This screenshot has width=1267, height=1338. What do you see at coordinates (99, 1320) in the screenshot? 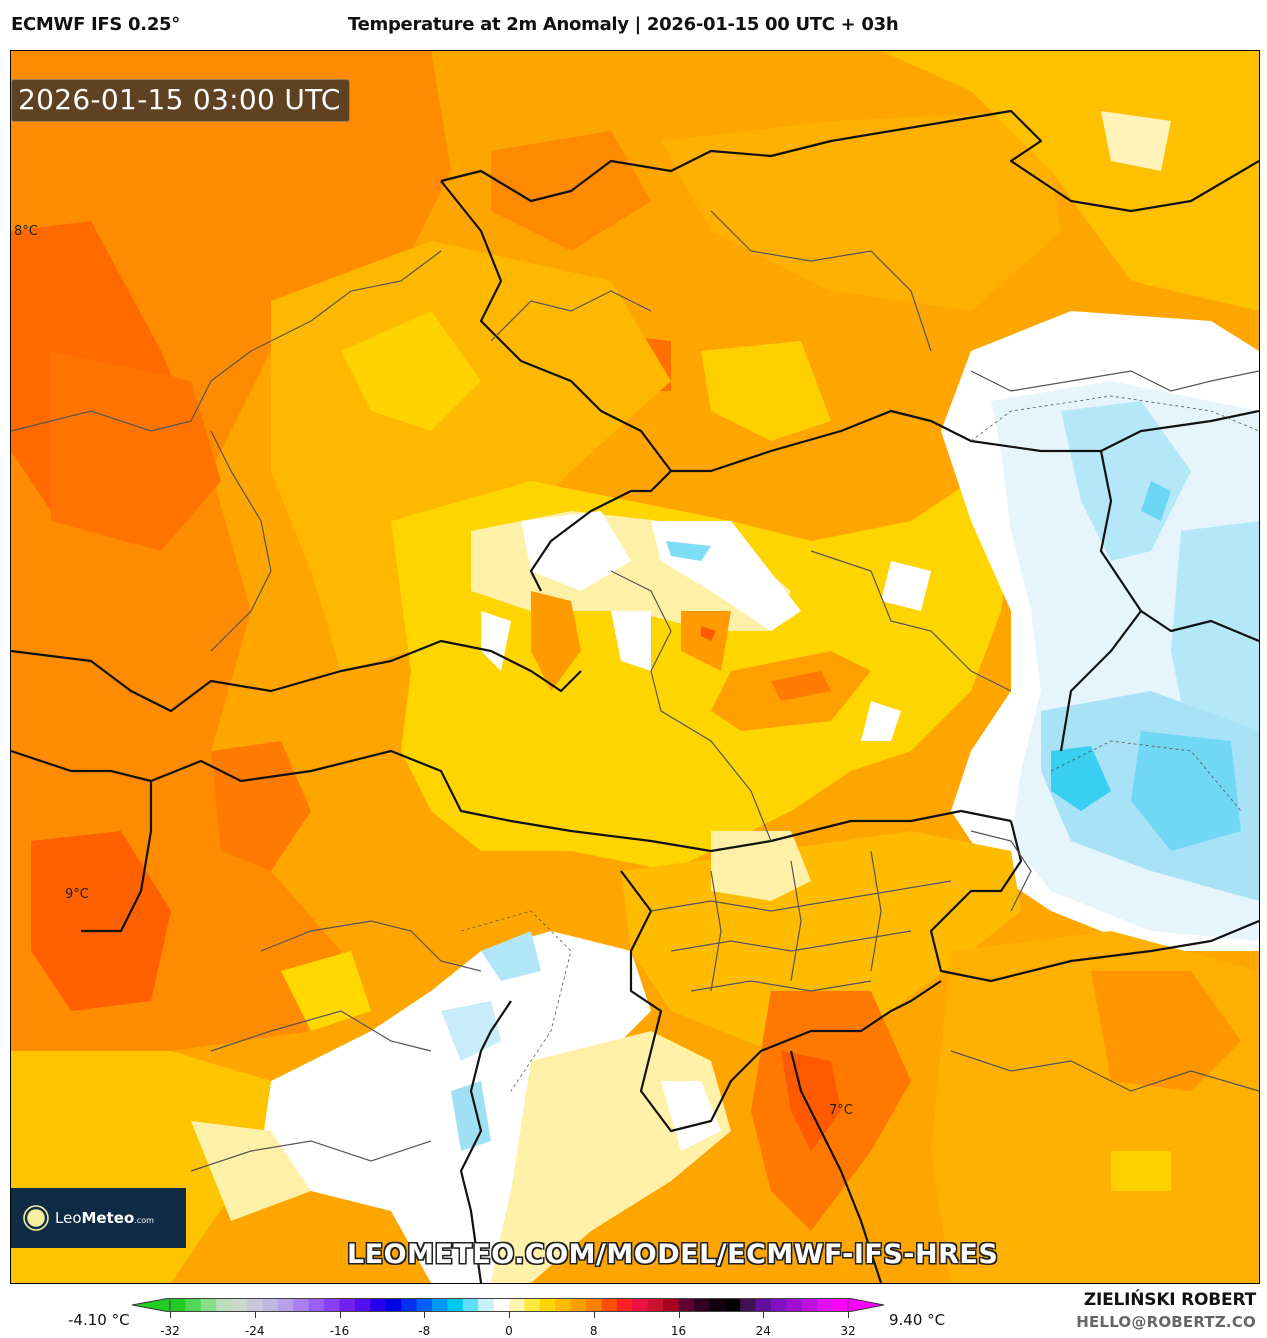
I see `colorbar-min-label: -4.10 °C` at bounding box center [99, 1320].